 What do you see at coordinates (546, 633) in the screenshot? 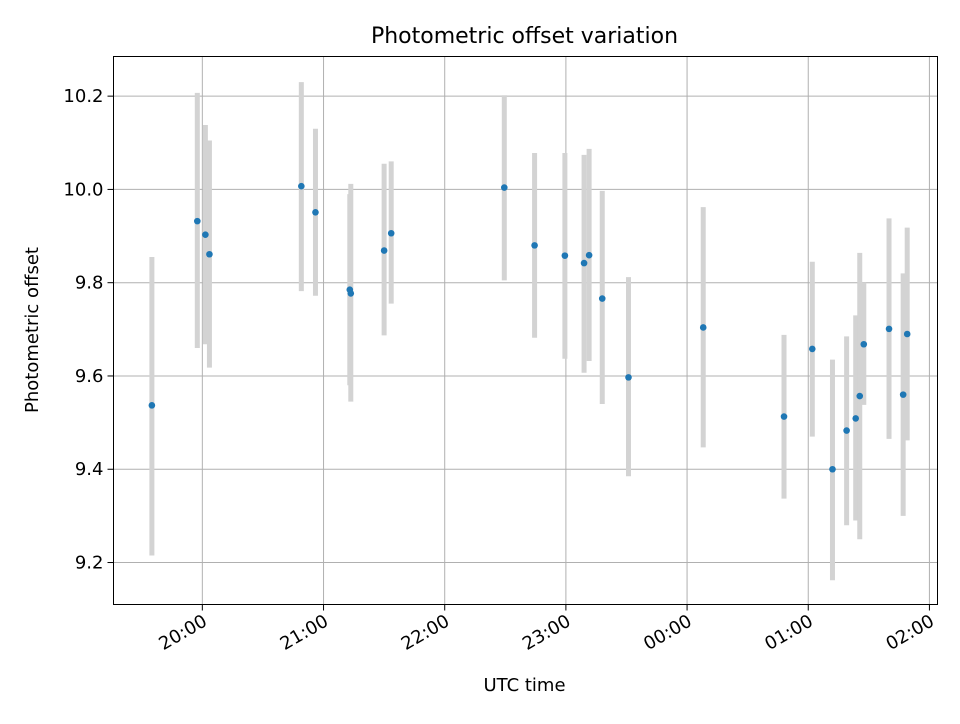
I see `x-tick-label: 23:00` at bounding box center [546, 633].